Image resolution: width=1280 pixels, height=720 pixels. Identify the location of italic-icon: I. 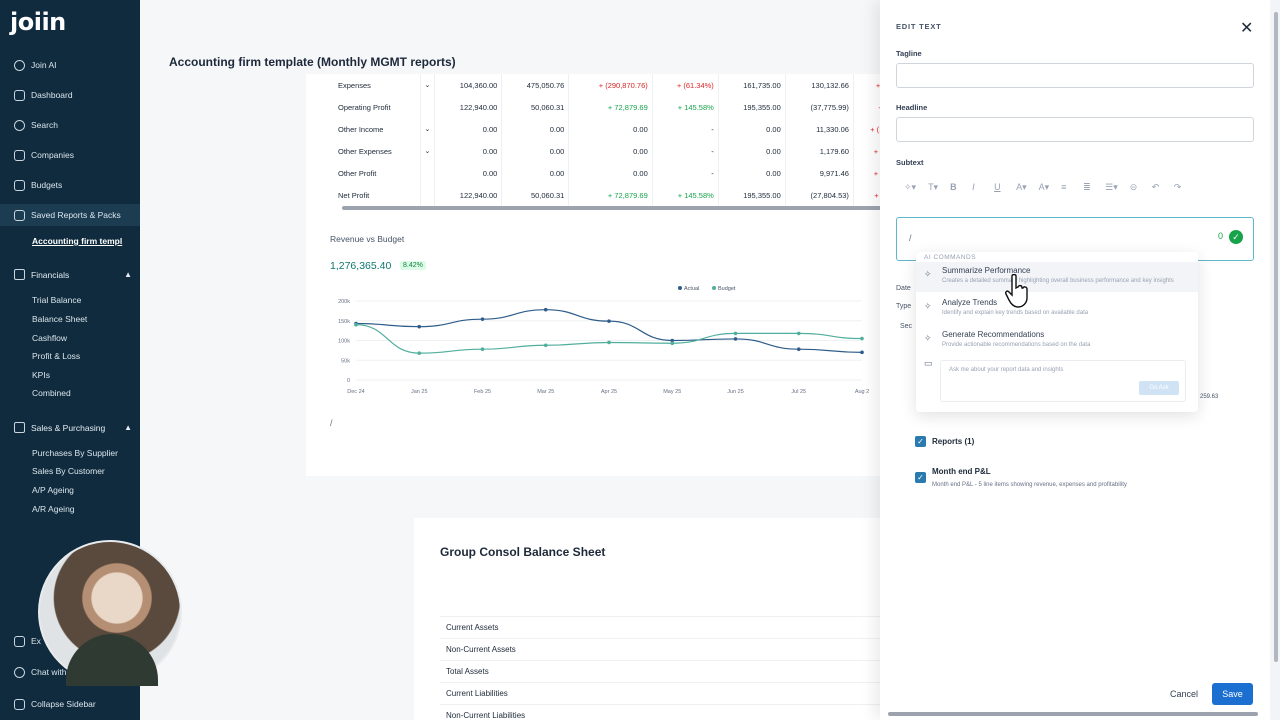
(973, 187).